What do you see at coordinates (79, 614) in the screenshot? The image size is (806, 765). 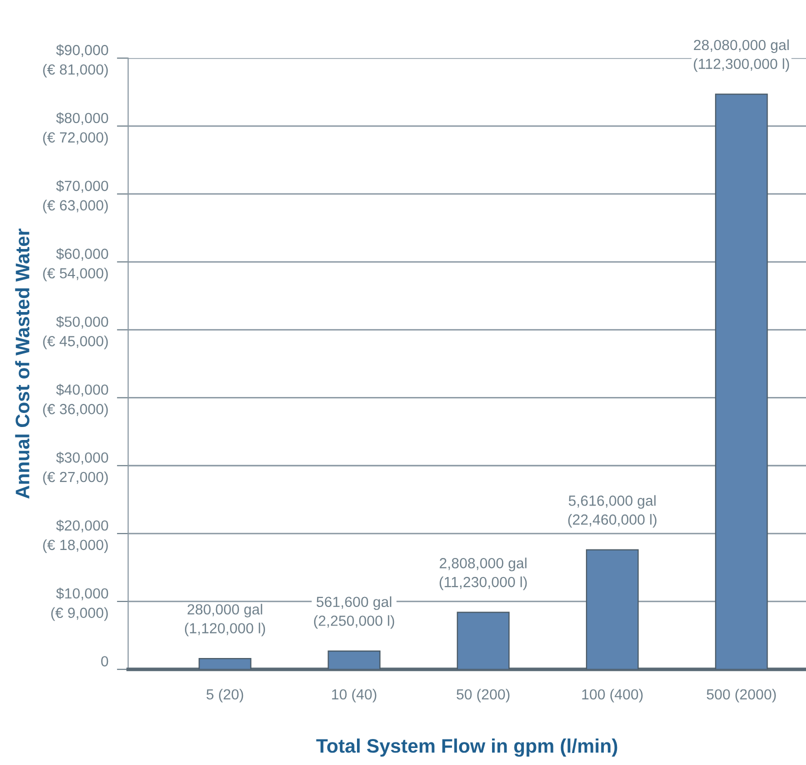 I see `y2-tick-label: (€ 9,000)` at bounding box center [79, 614].